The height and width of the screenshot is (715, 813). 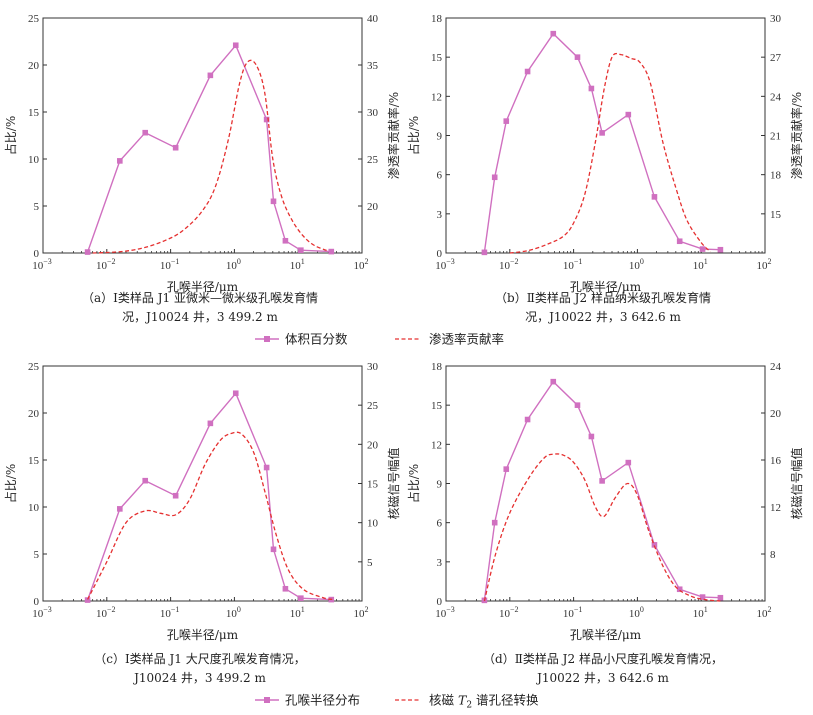 I want to click on legend-primary-marker, so click(x=267, y=339).